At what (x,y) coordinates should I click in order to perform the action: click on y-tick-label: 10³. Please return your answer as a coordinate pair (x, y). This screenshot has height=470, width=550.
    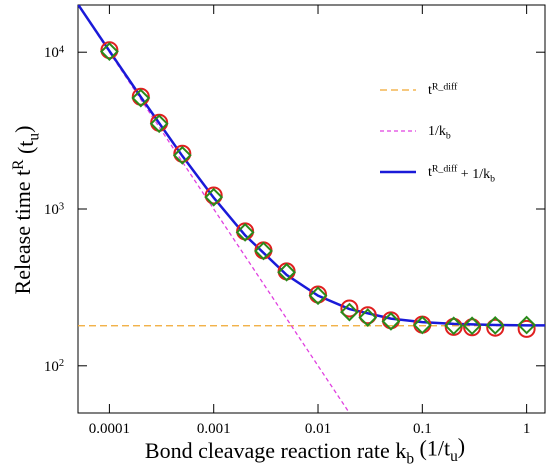
    Looking at the image, I should click on (54, 209).